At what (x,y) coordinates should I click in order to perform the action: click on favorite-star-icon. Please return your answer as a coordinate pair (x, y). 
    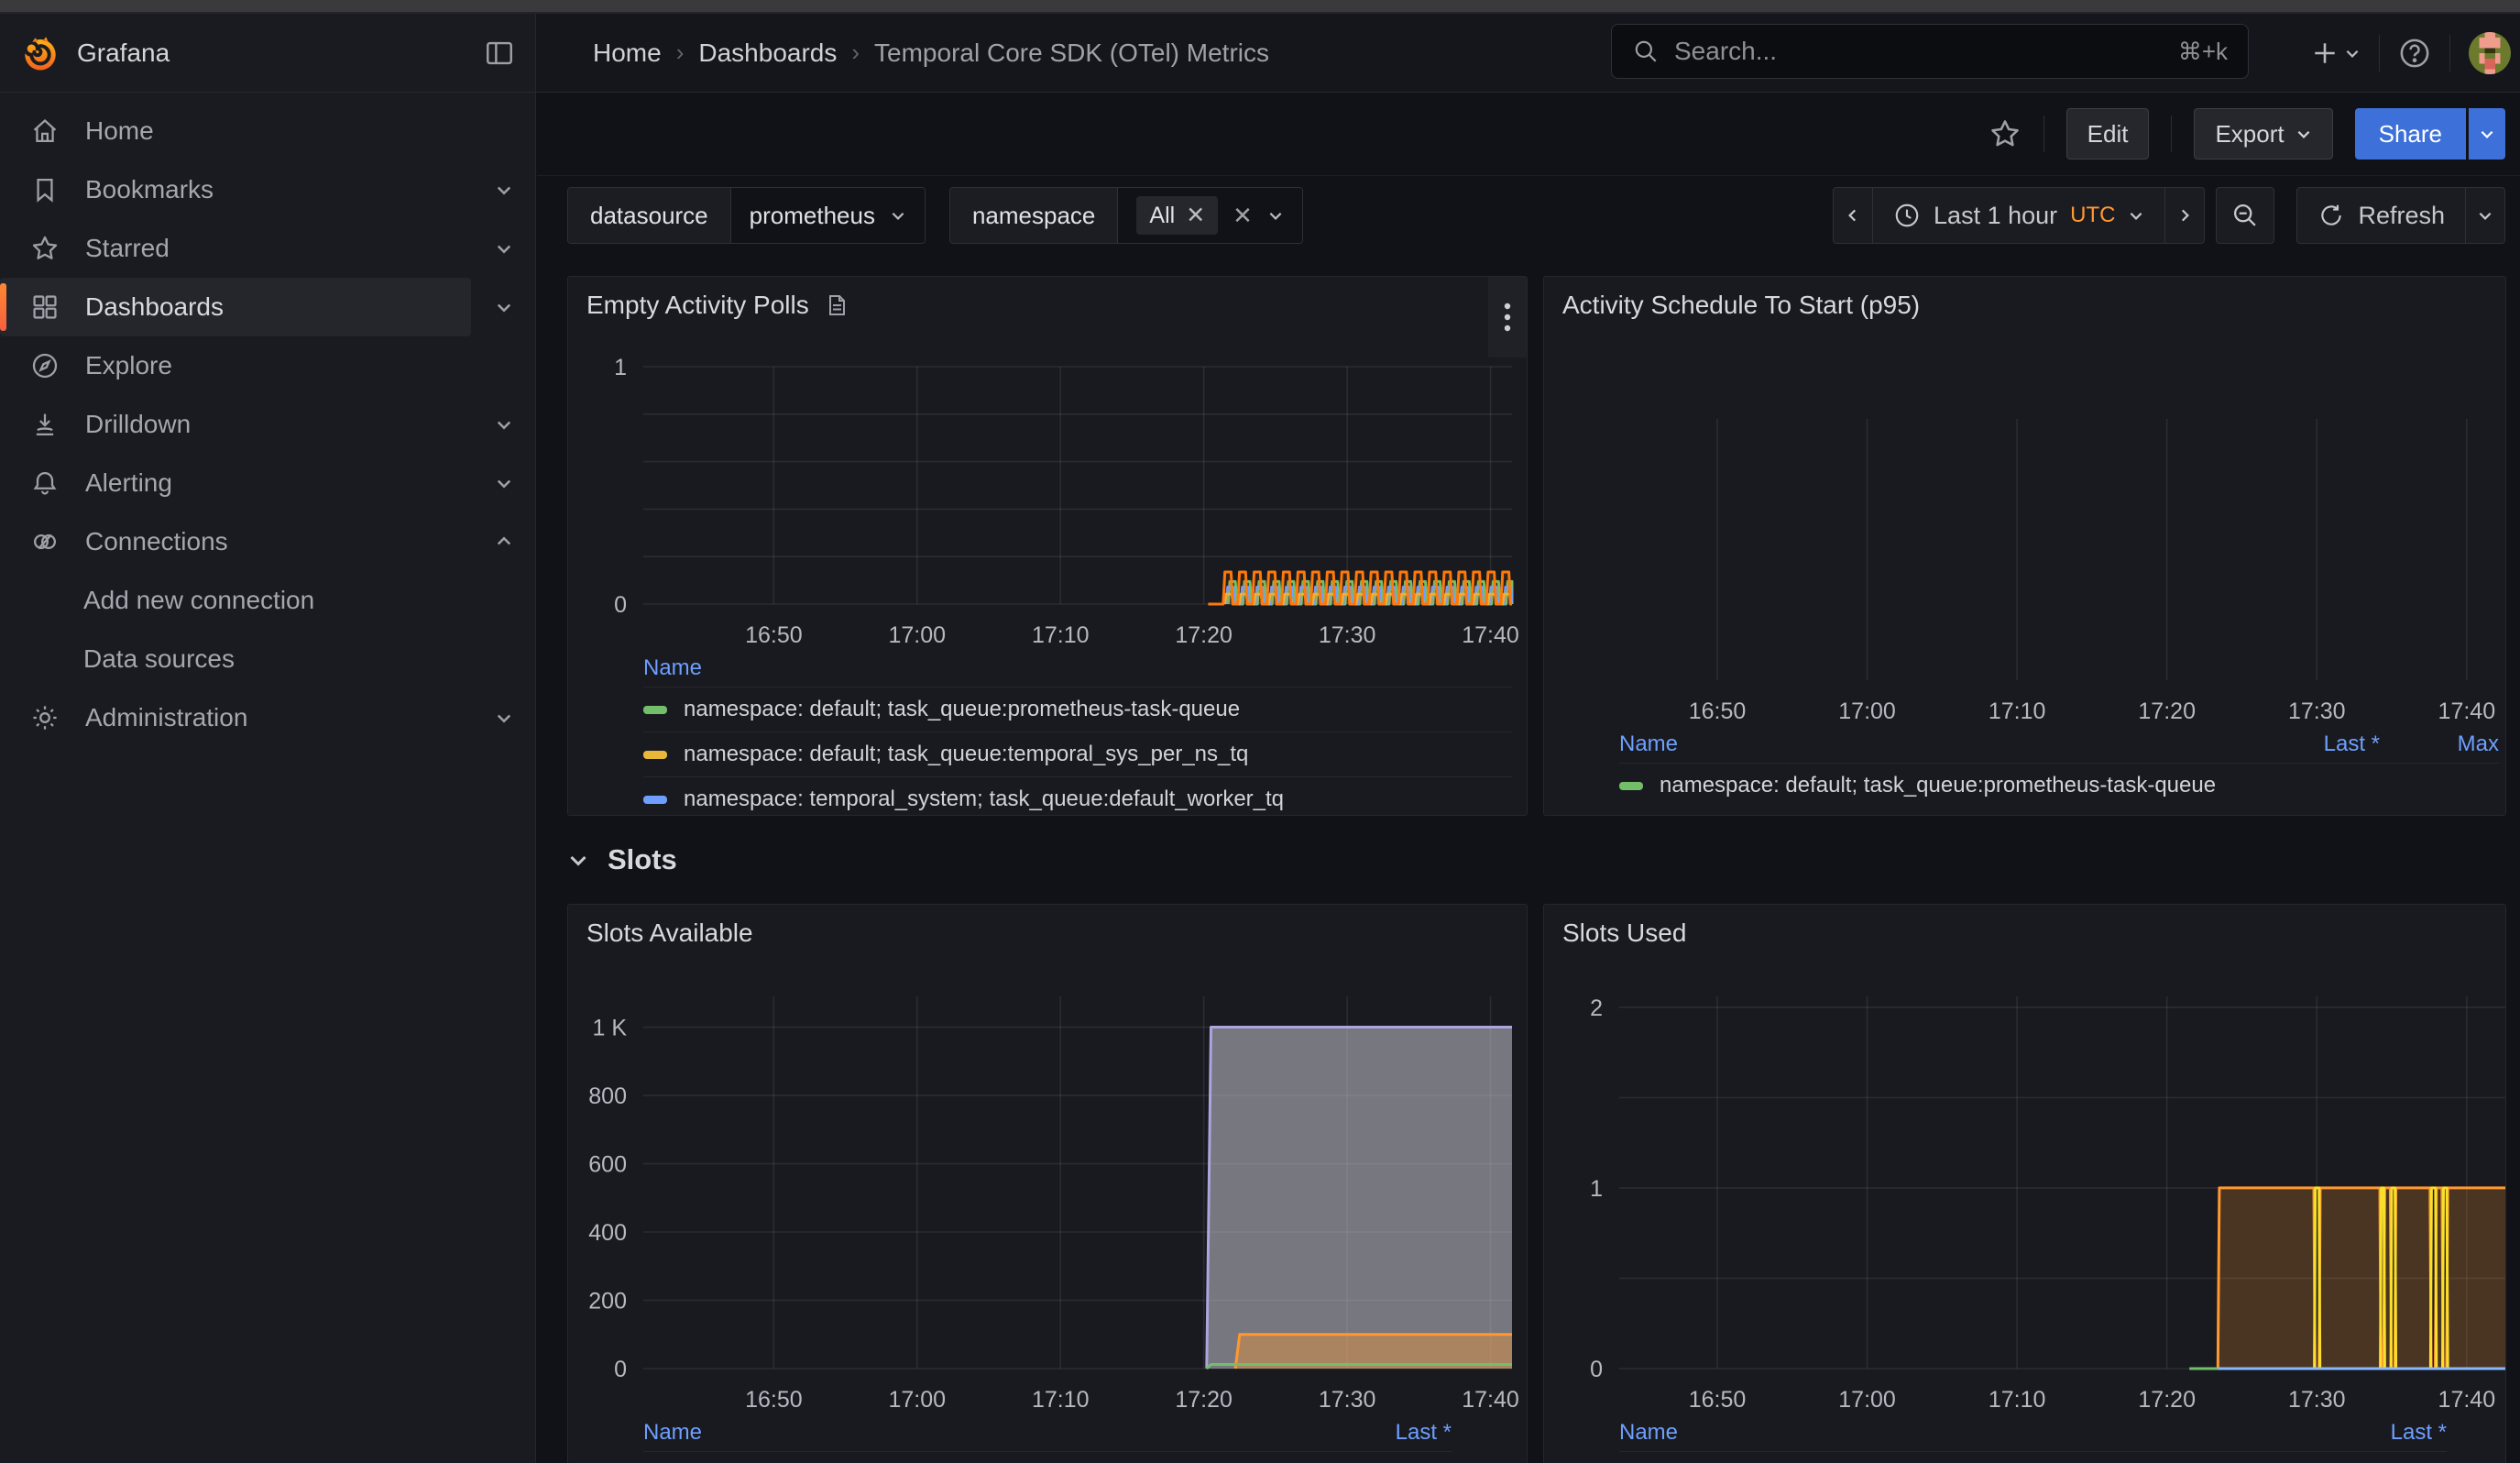
    Looking at the image, I should click on (2005, 133).